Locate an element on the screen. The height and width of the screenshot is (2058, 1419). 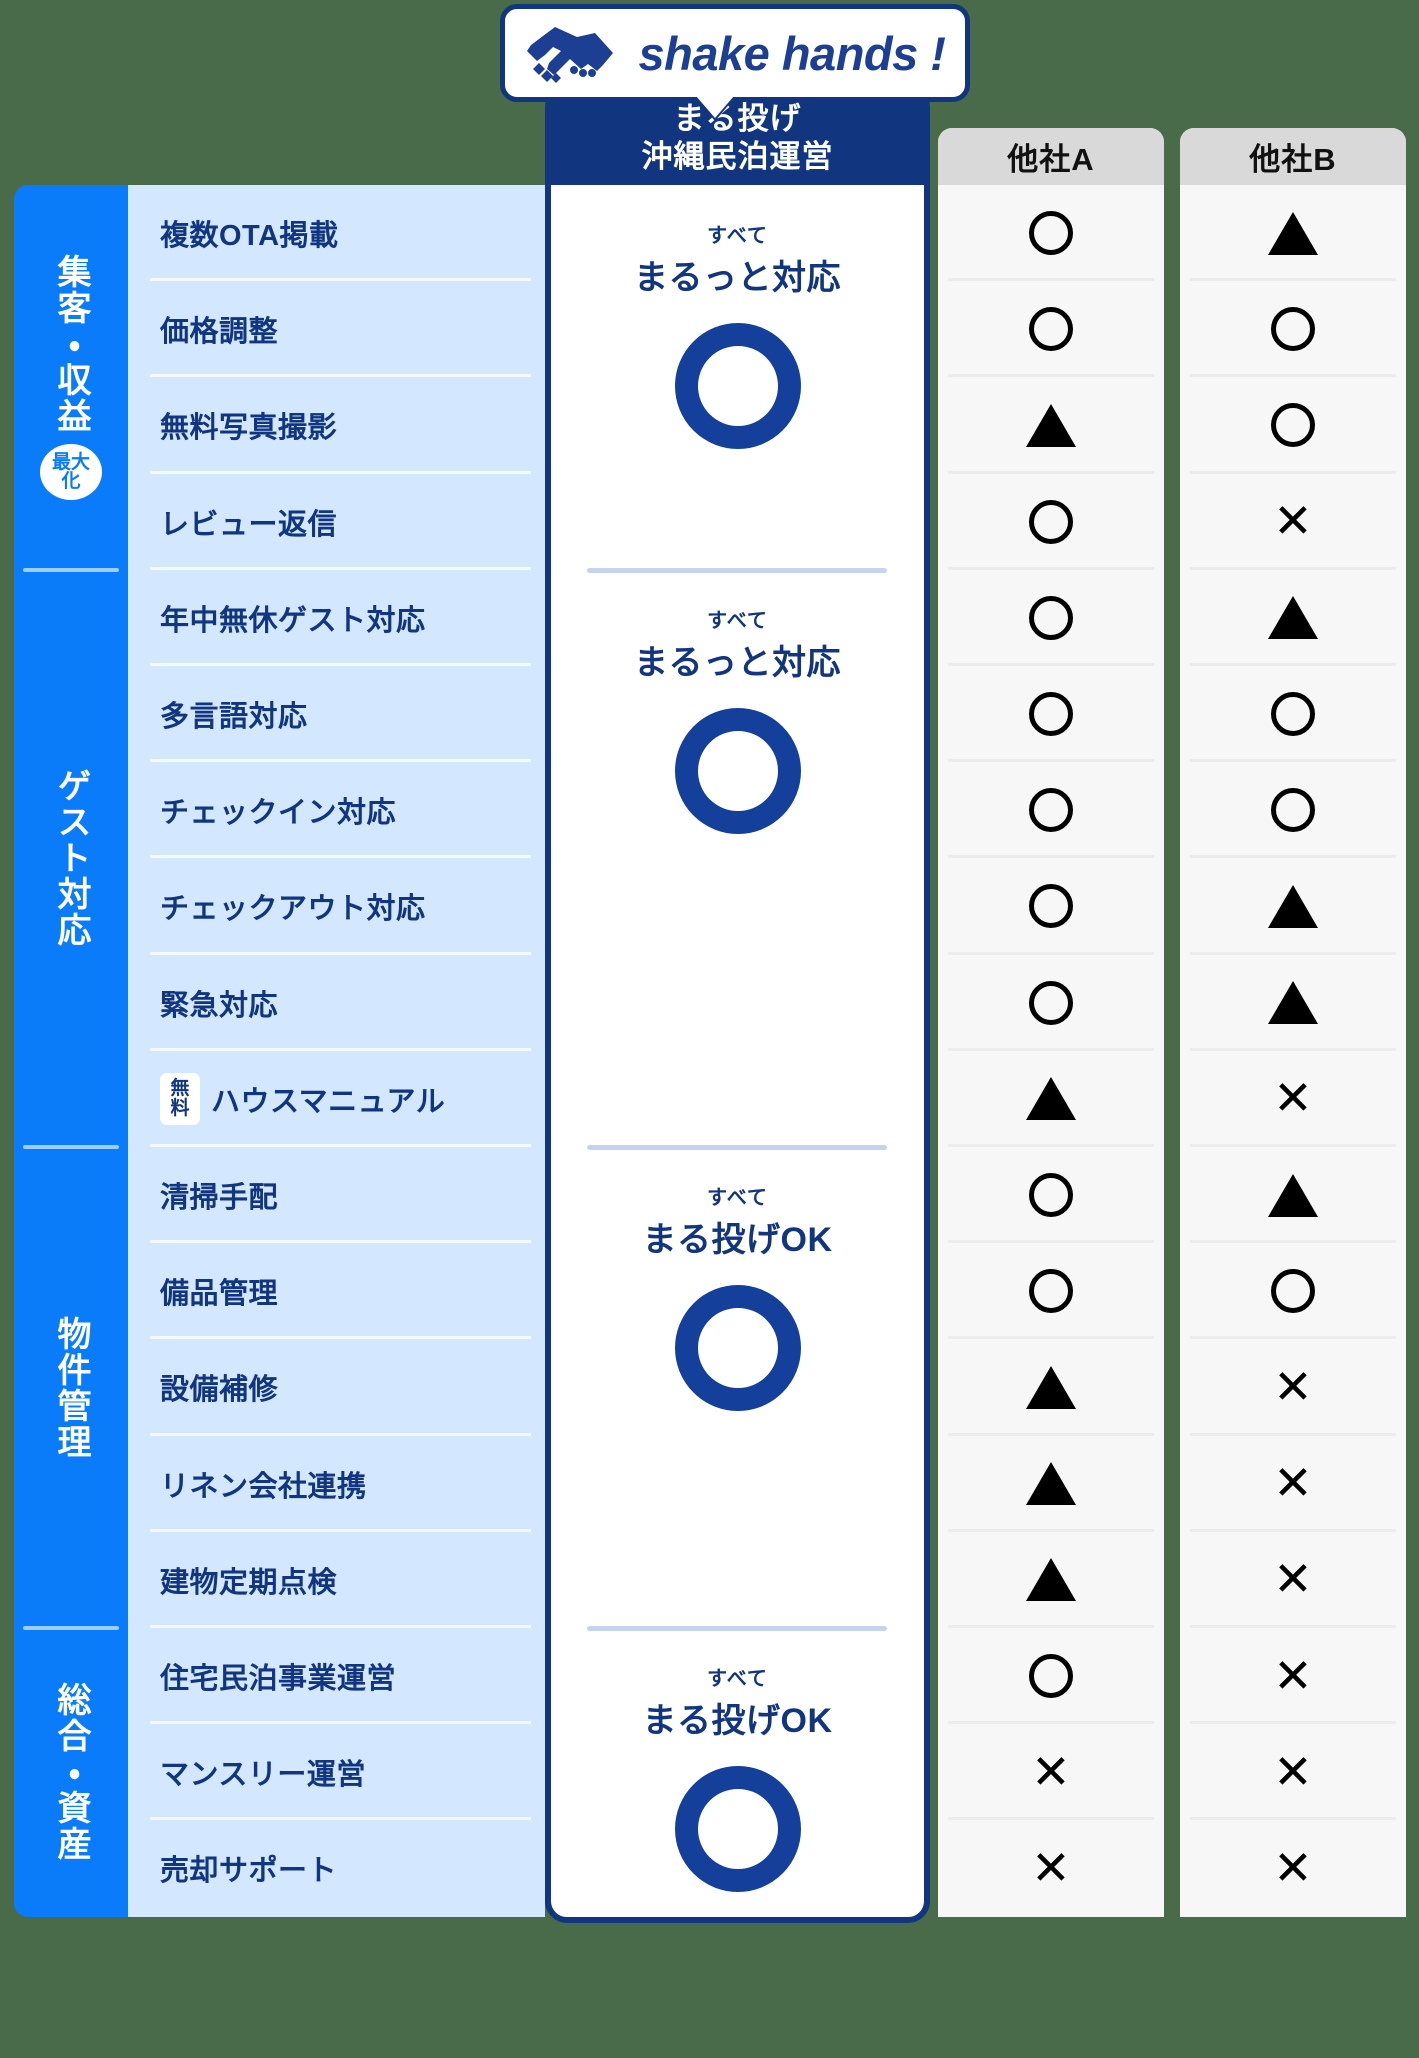
free-badge-line1: 無 is located at coordinates (180, 1088).